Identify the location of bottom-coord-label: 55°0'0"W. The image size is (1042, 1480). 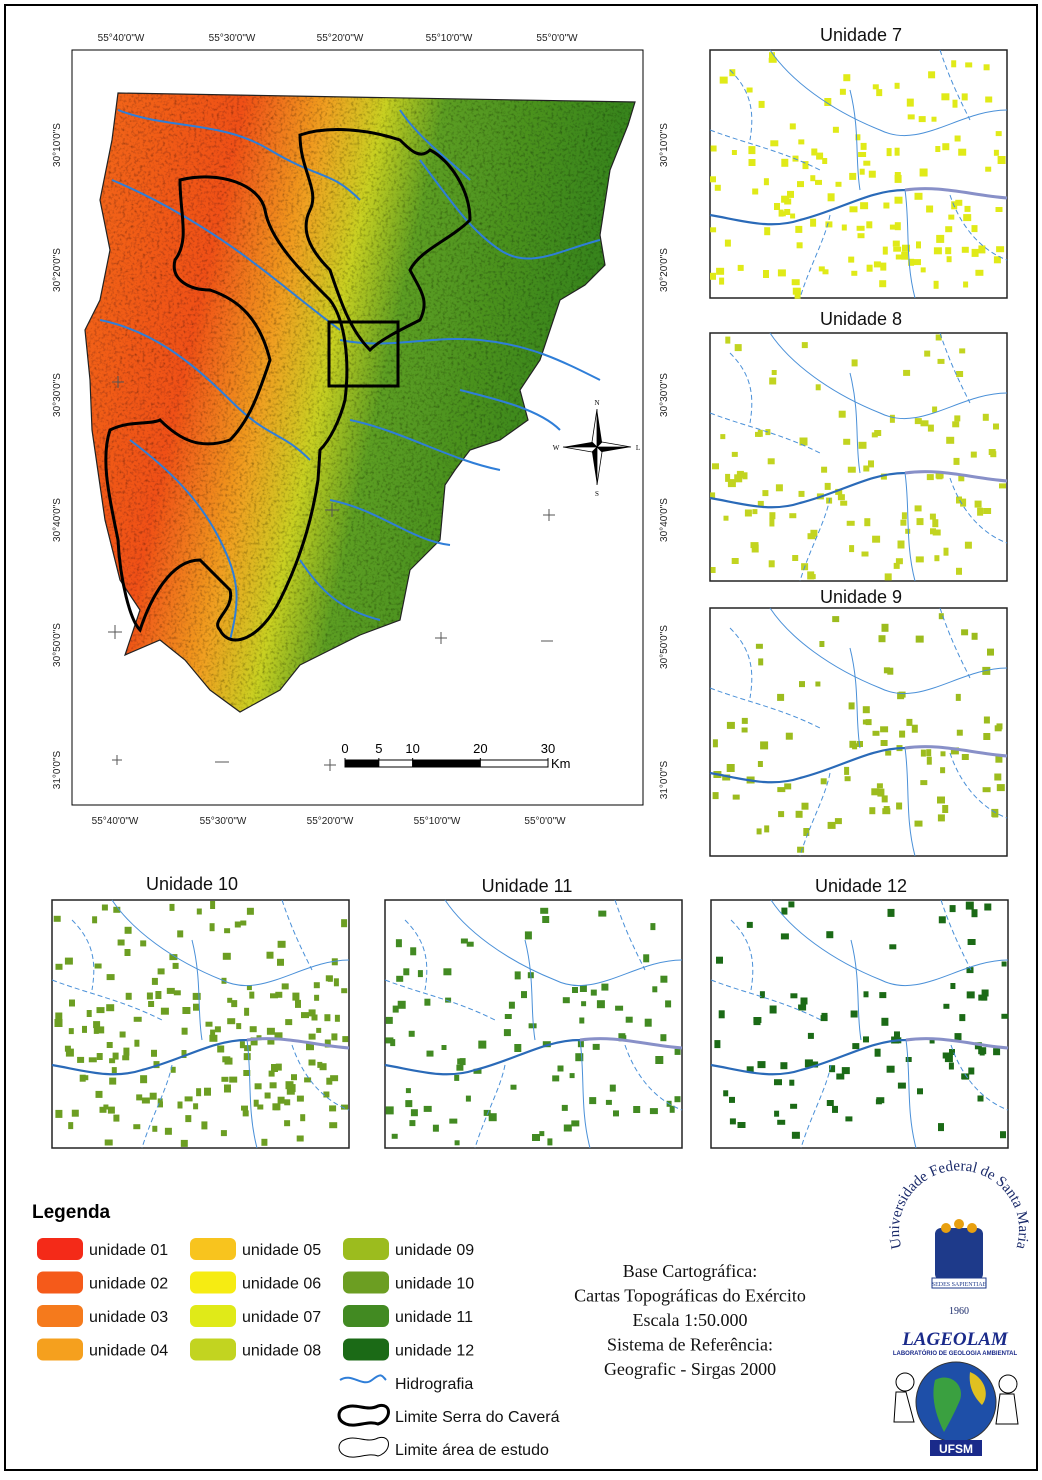
(545, 821).